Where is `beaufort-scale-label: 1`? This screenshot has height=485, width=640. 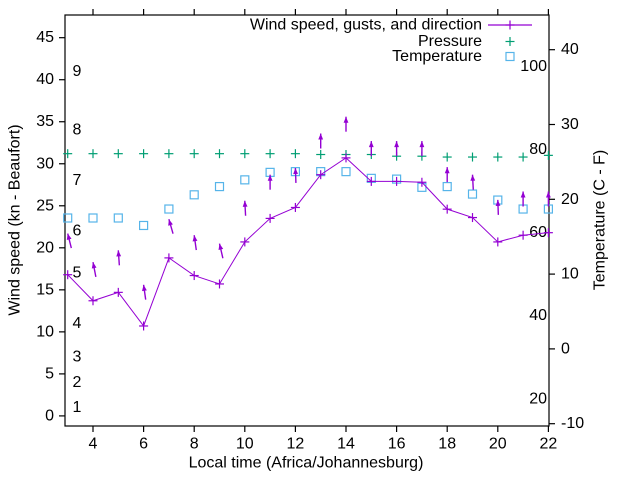
beaufort-scale-label: 1 is located at coordinates (77, 407).